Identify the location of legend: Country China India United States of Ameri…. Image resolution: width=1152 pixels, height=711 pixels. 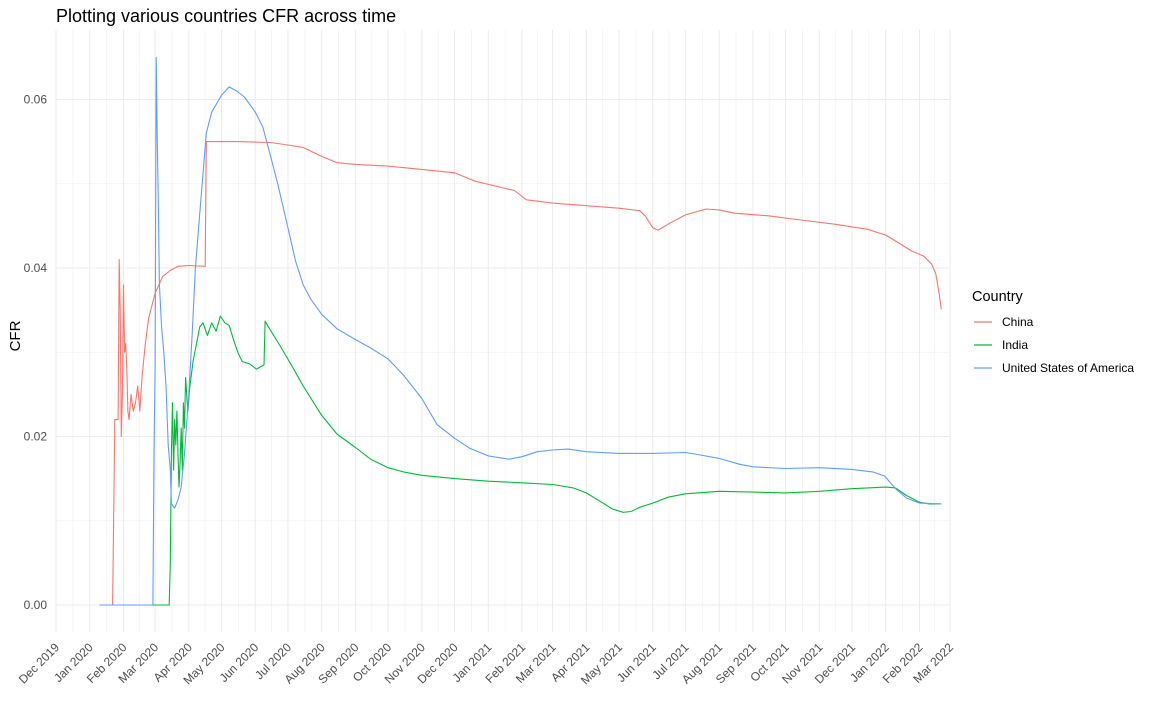
(1053, 332).